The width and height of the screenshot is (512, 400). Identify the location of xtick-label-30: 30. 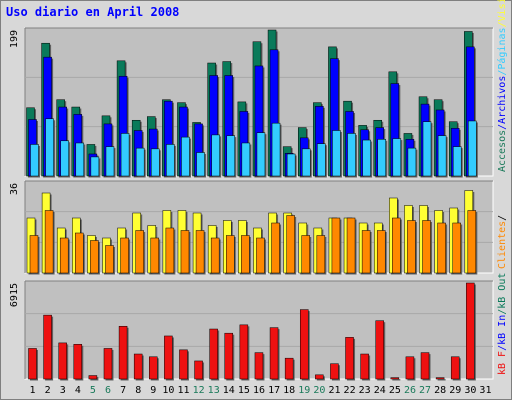
(470, 390).